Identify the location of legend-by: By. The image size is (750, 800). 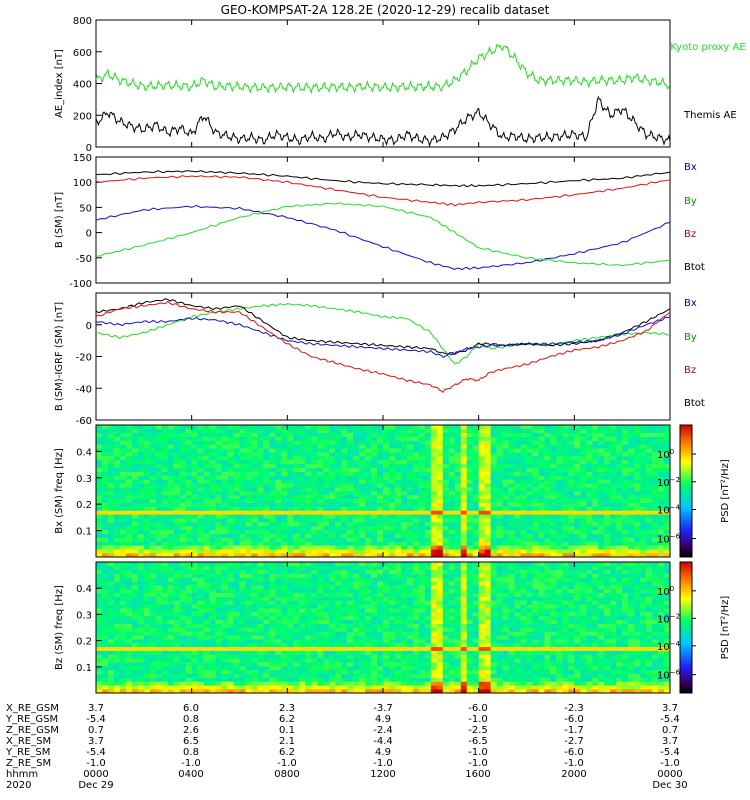
(690, 201).